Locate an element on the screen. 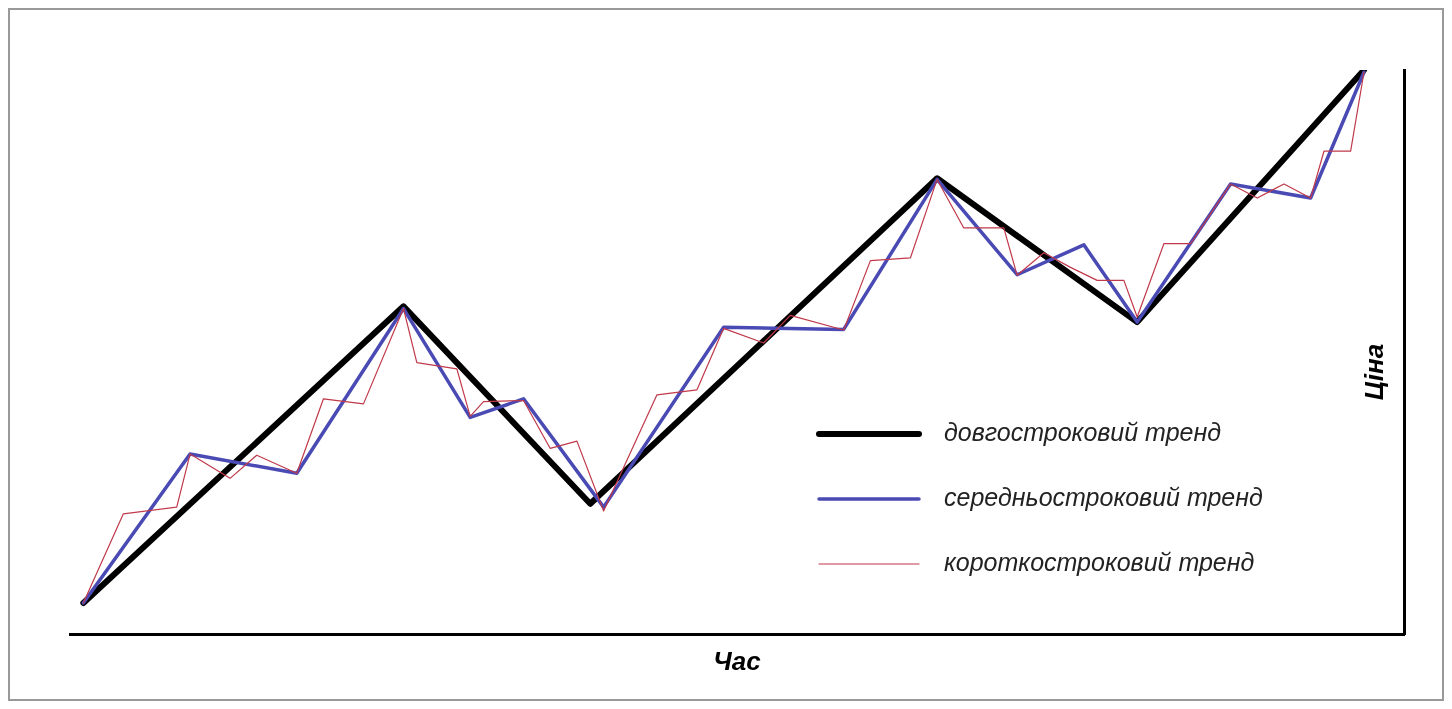  y-axis-title: Ціна is located at coordinates (1374, 372).